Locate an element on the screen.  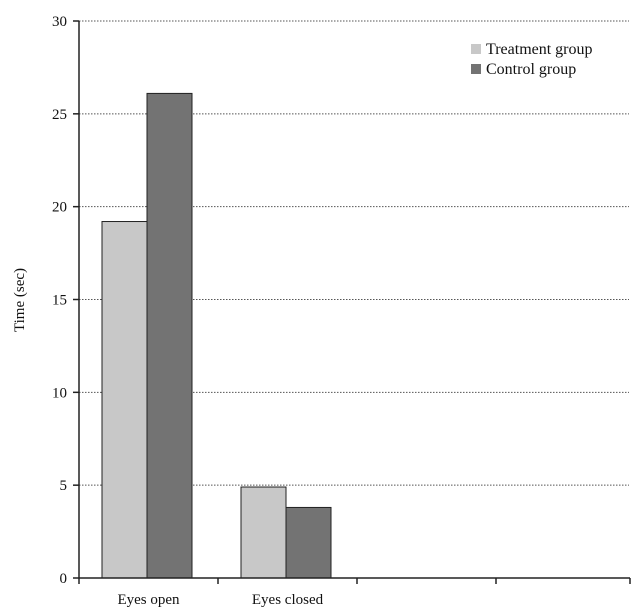
legend-label-1: Control group is located at coordinates (531, 69).